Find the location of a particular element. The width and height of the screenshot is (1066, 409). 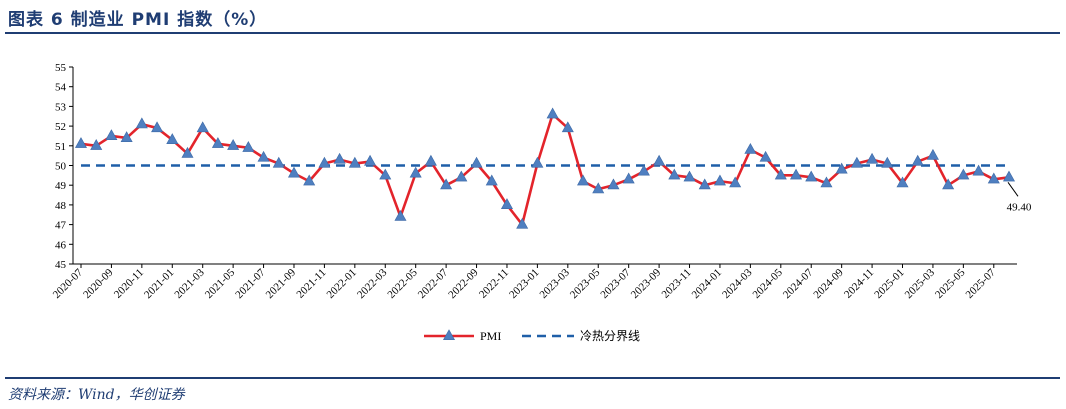

title-rule is located at coordinates (532, 33).